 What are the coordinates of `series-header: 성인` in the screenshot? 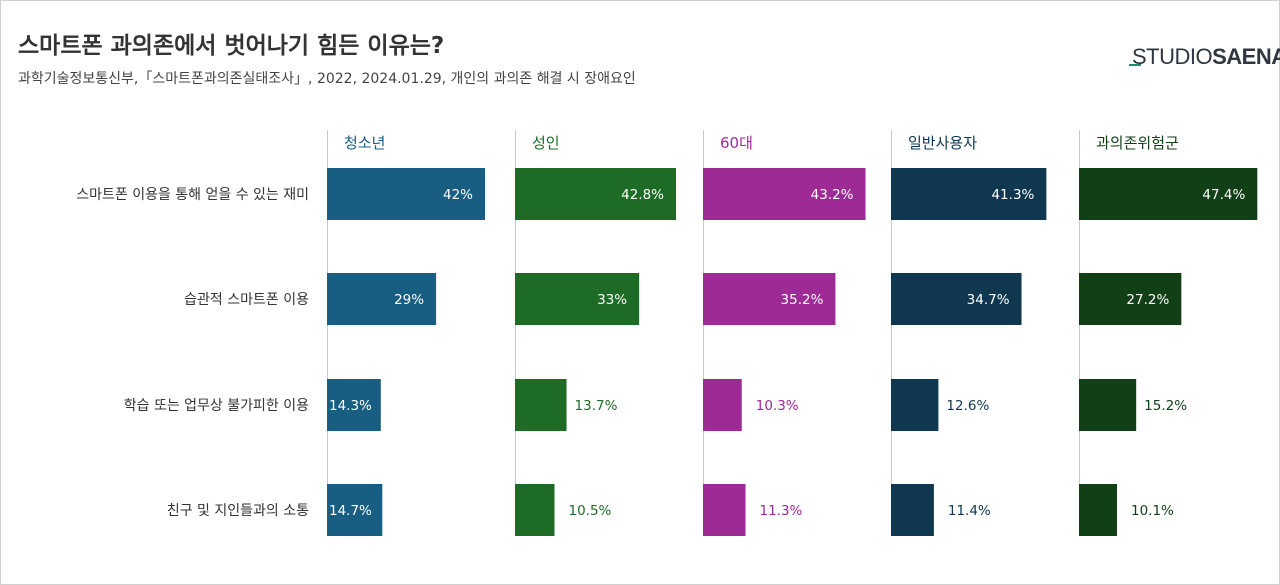 It's located at (546, 143).